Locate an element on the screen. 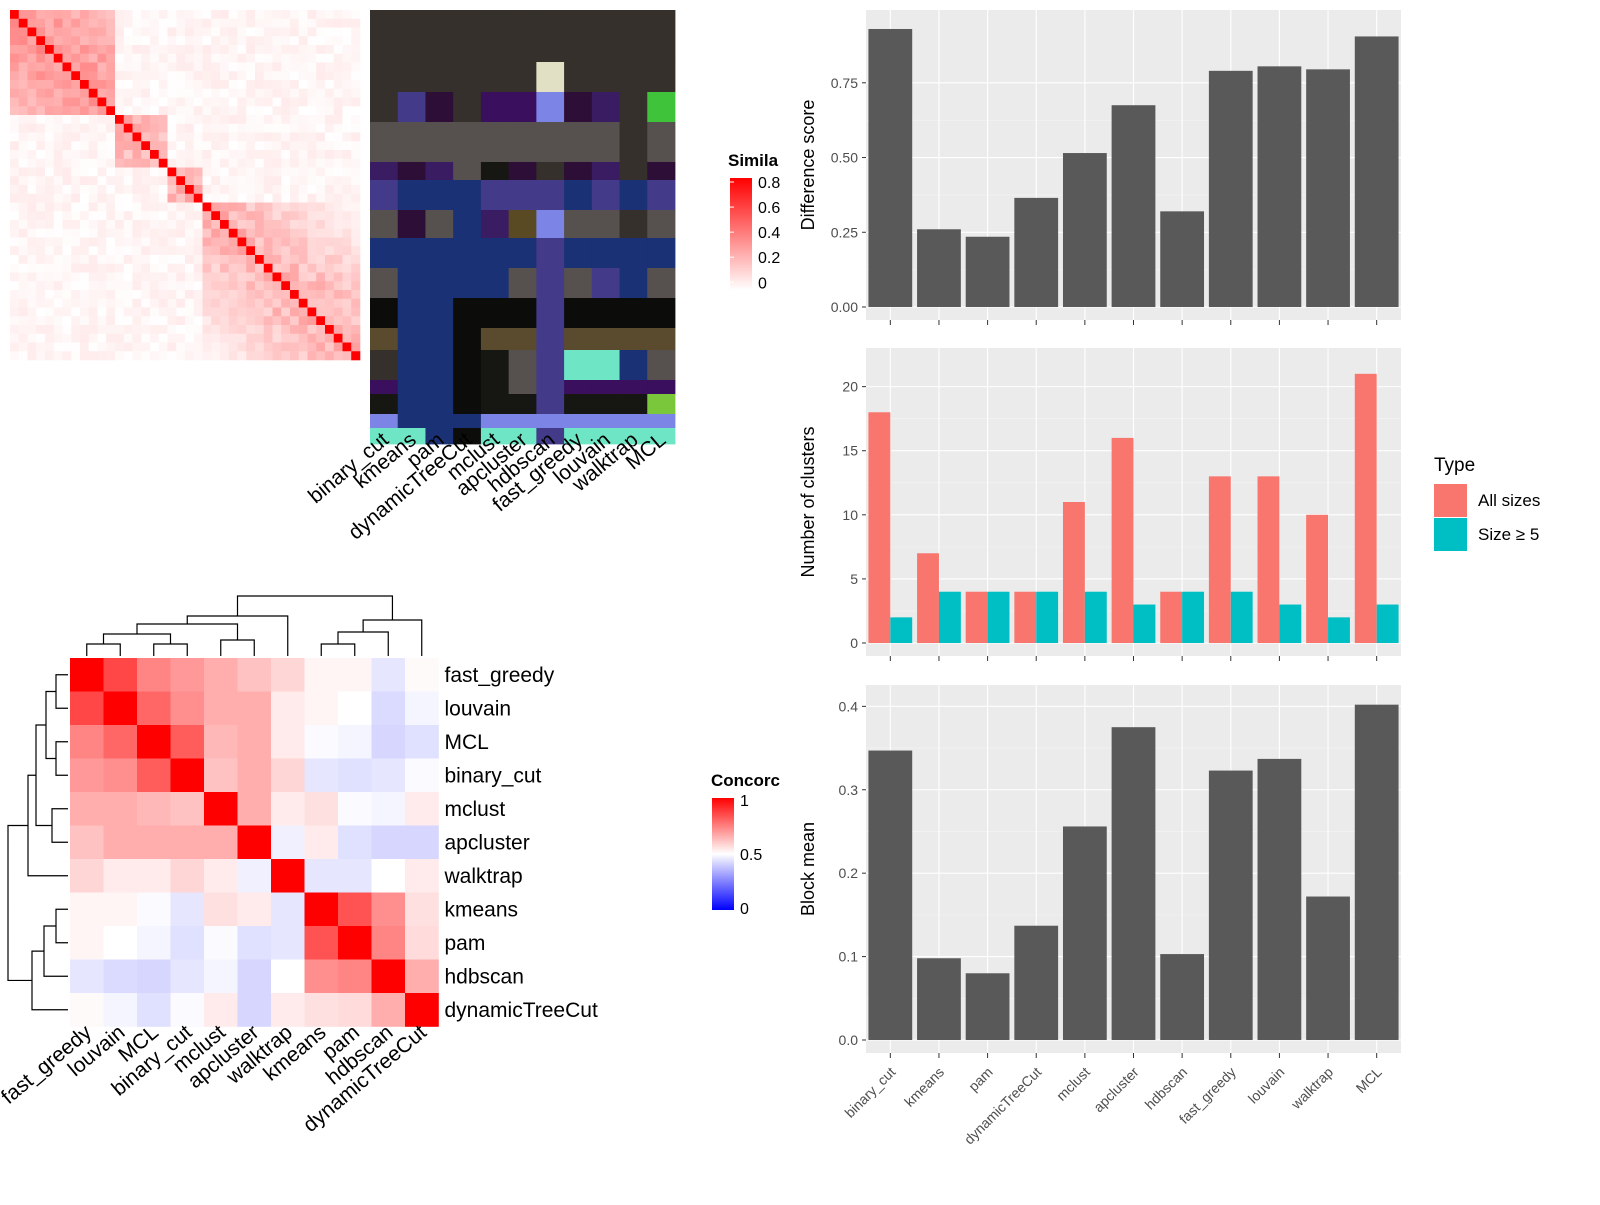  y-tick-label: 5 is located at coordinates (854, 579).